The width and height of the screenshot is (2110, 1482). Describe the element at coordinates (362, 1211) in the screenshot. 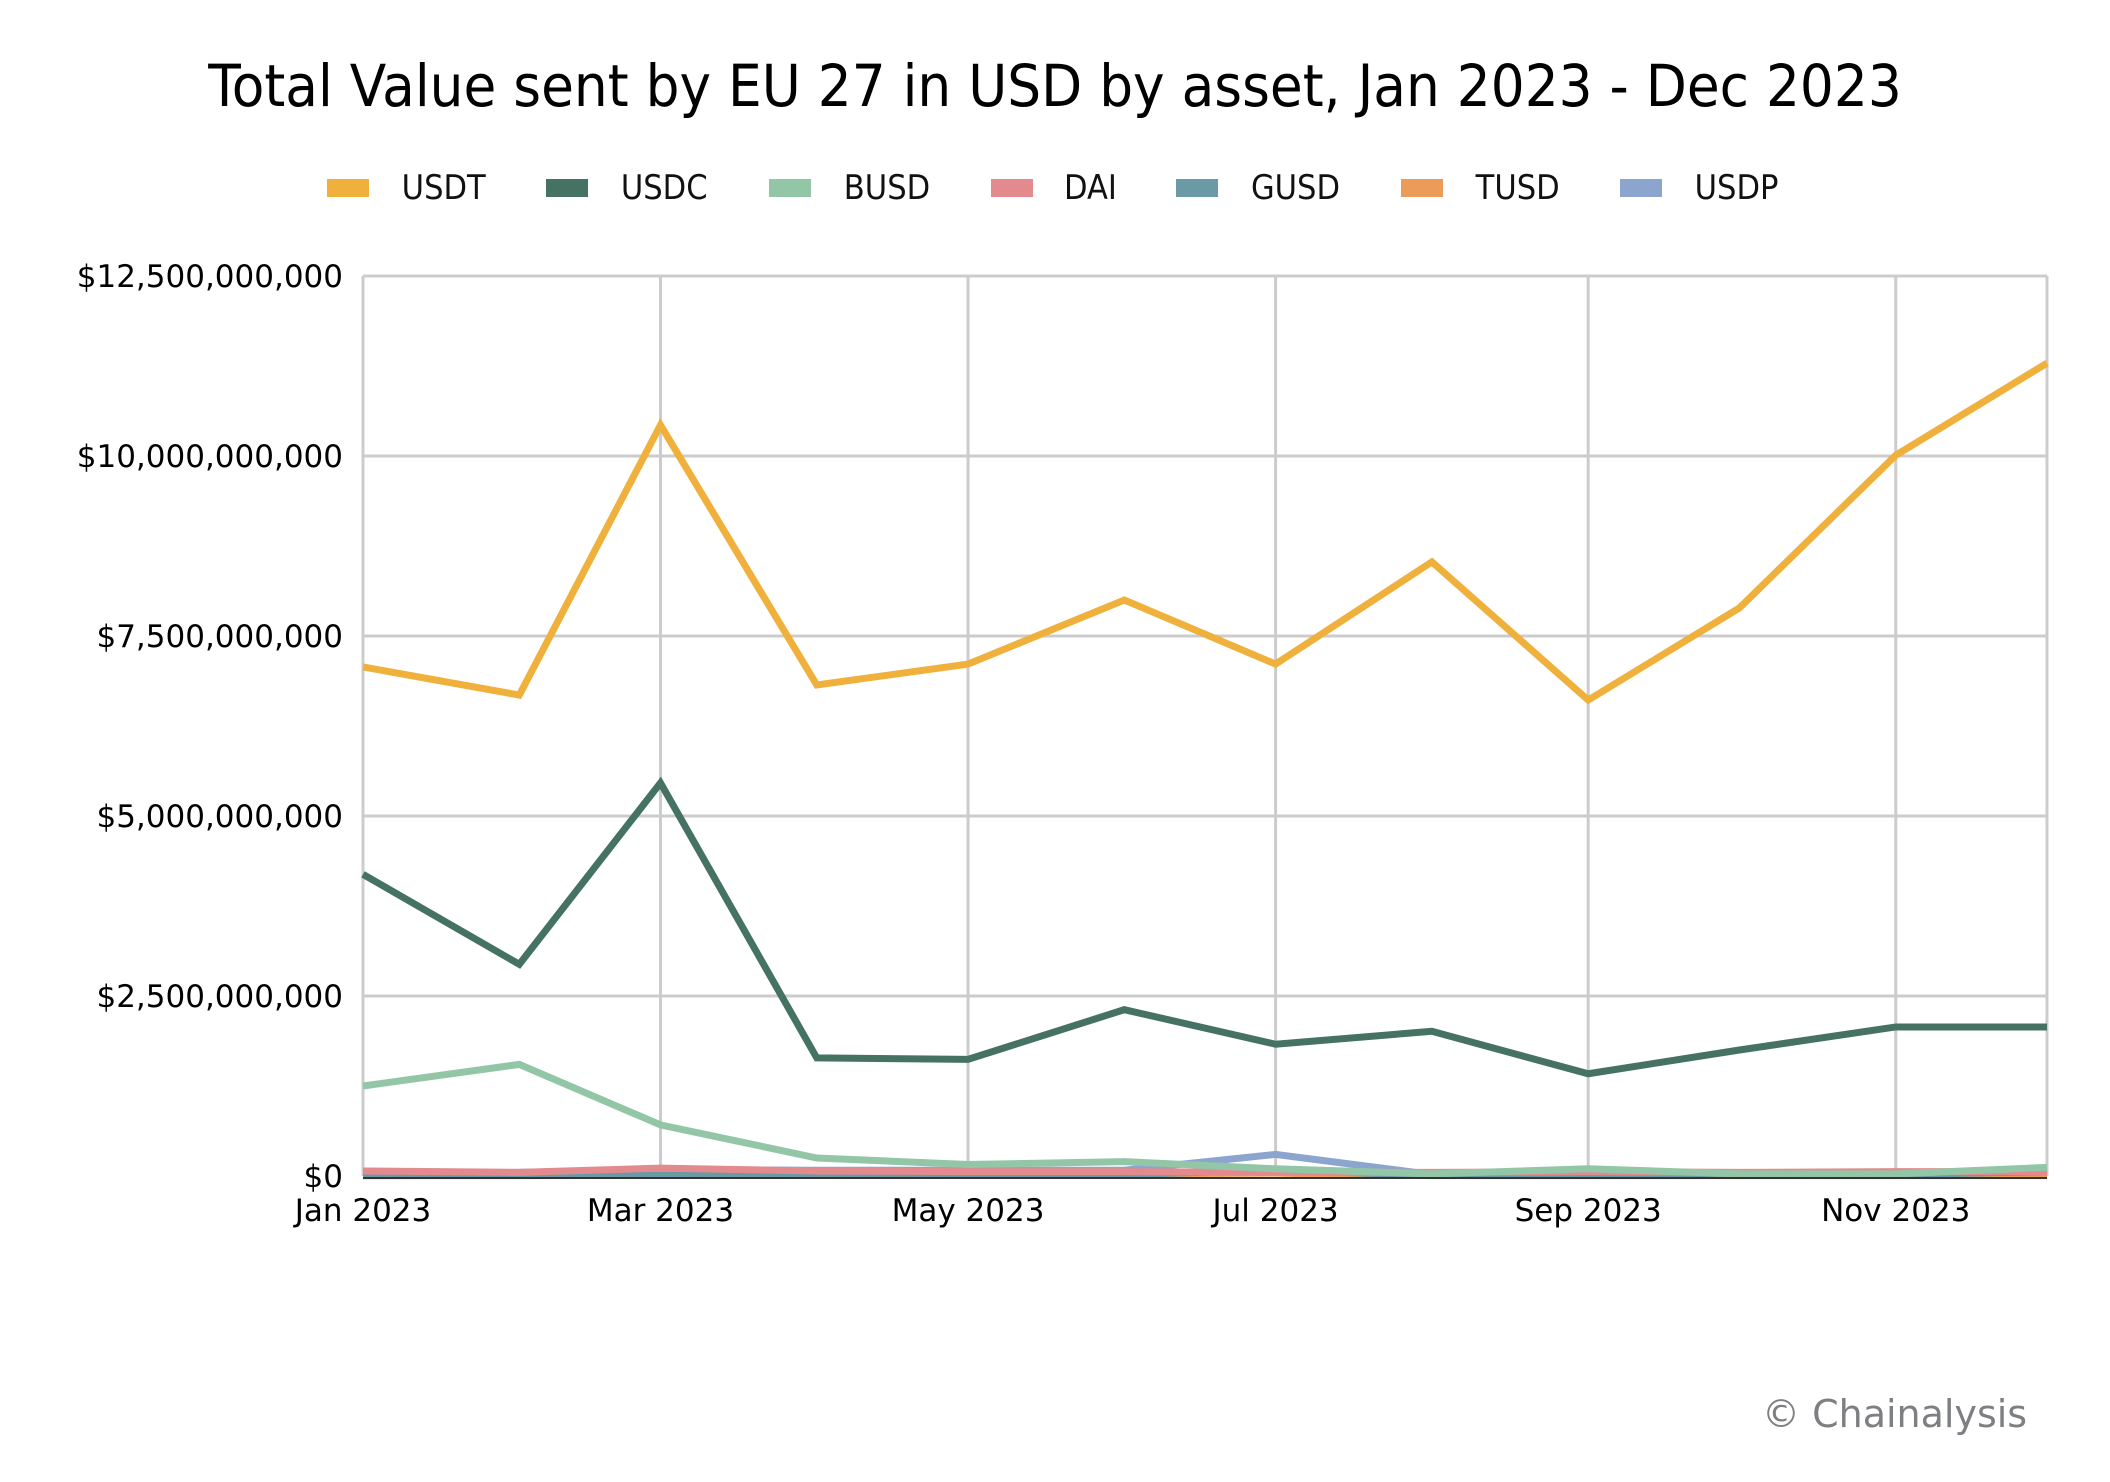

I see `x-tick-label: Jan 2023` at that location.